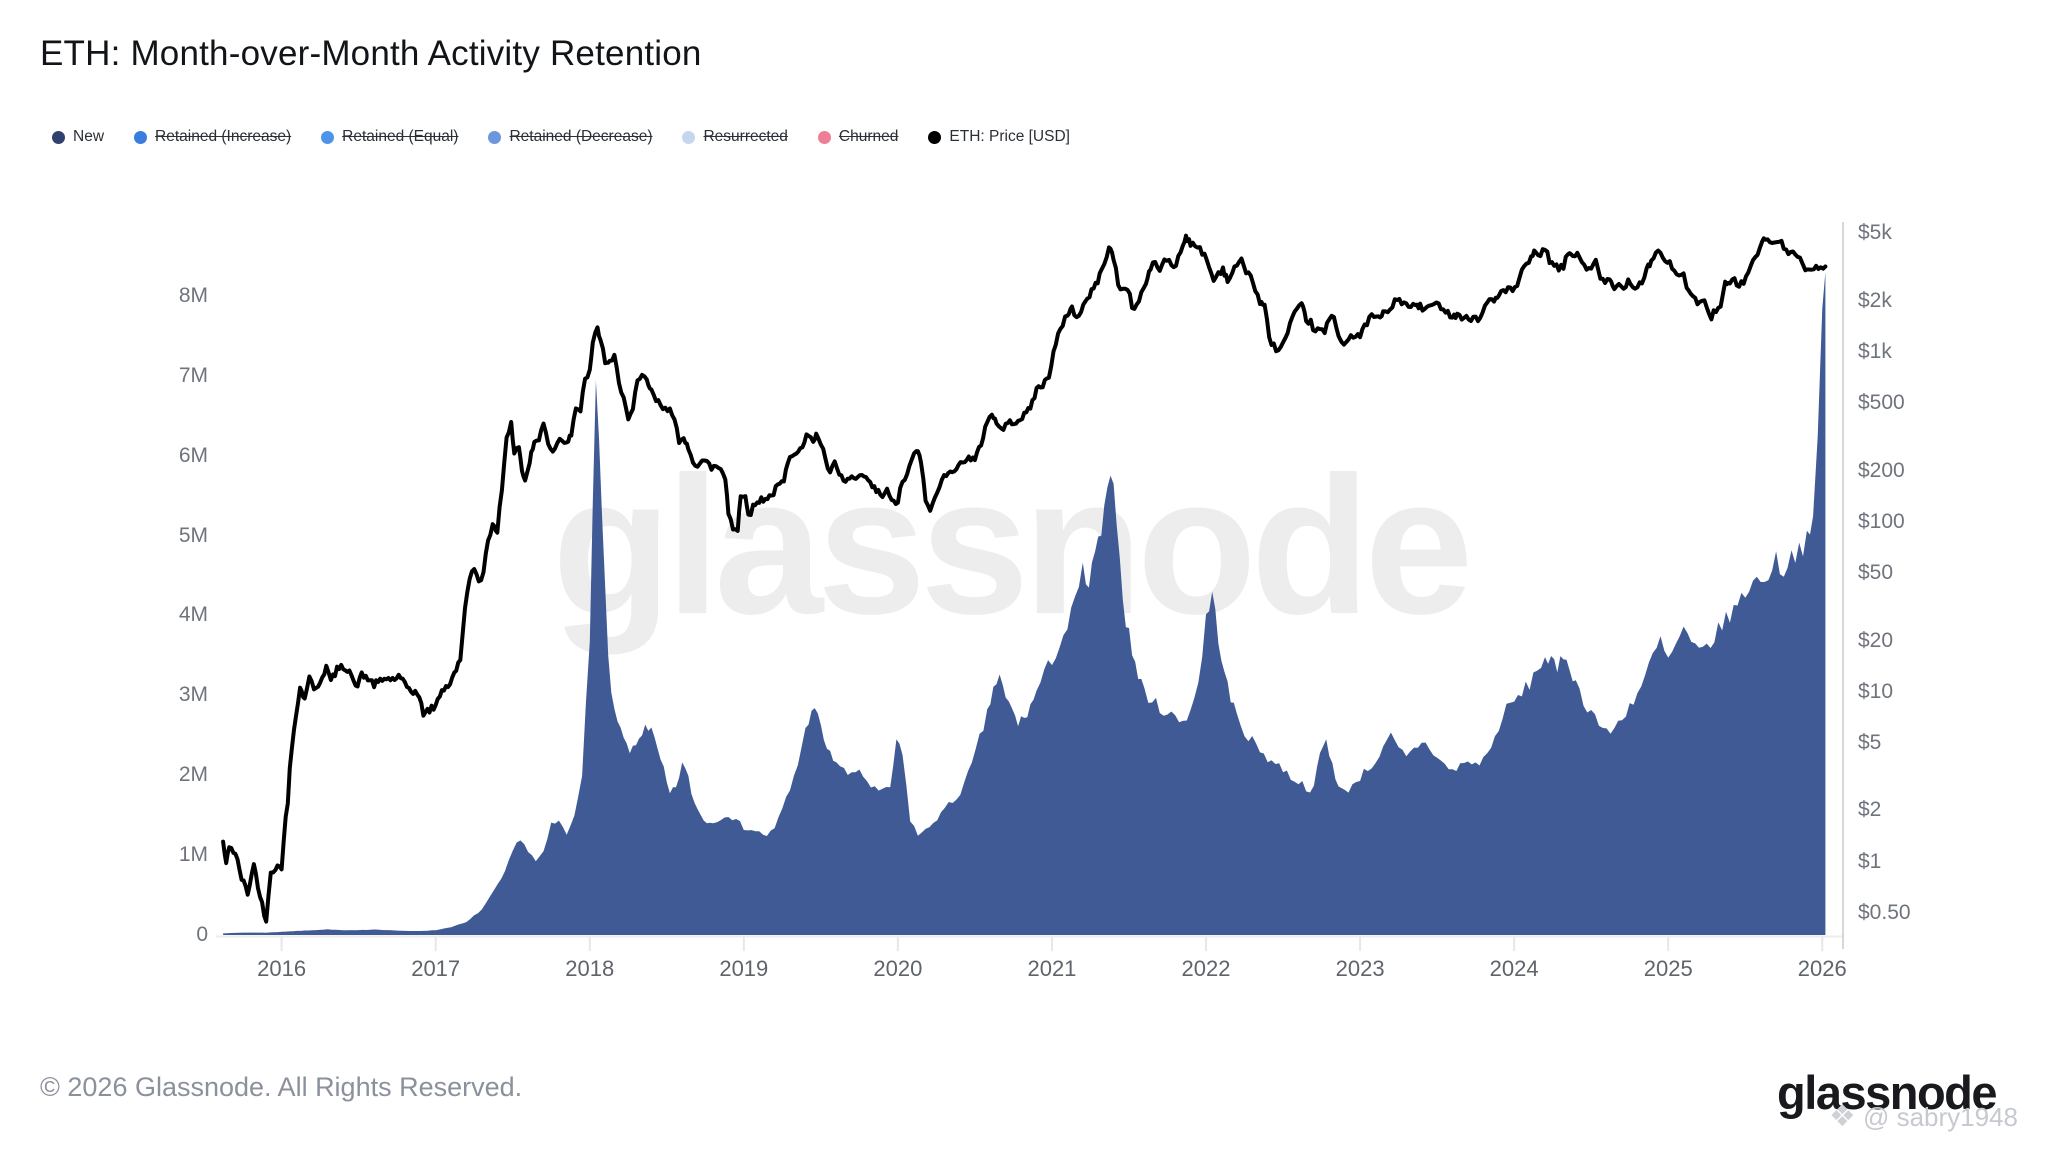 This screenshot has width=2048, height=1152. I want to click on copyright-text: © 2026 Glassnode. All Rights Reserved., so click(281, 1087).